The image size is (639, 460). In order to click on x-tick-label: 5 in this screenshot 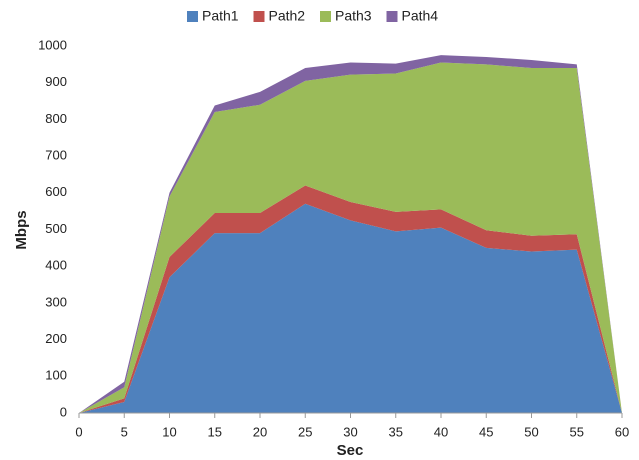, I will do `click(124, 431)`.